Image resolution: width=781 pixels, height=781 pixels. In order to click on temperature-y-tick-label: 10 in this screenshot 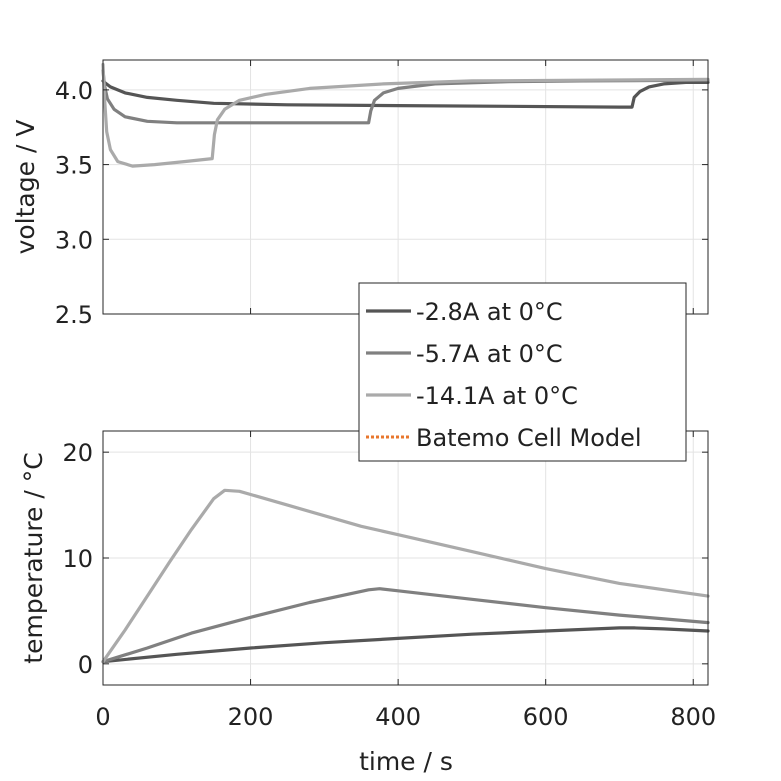, I will do `click(77, 559)`.